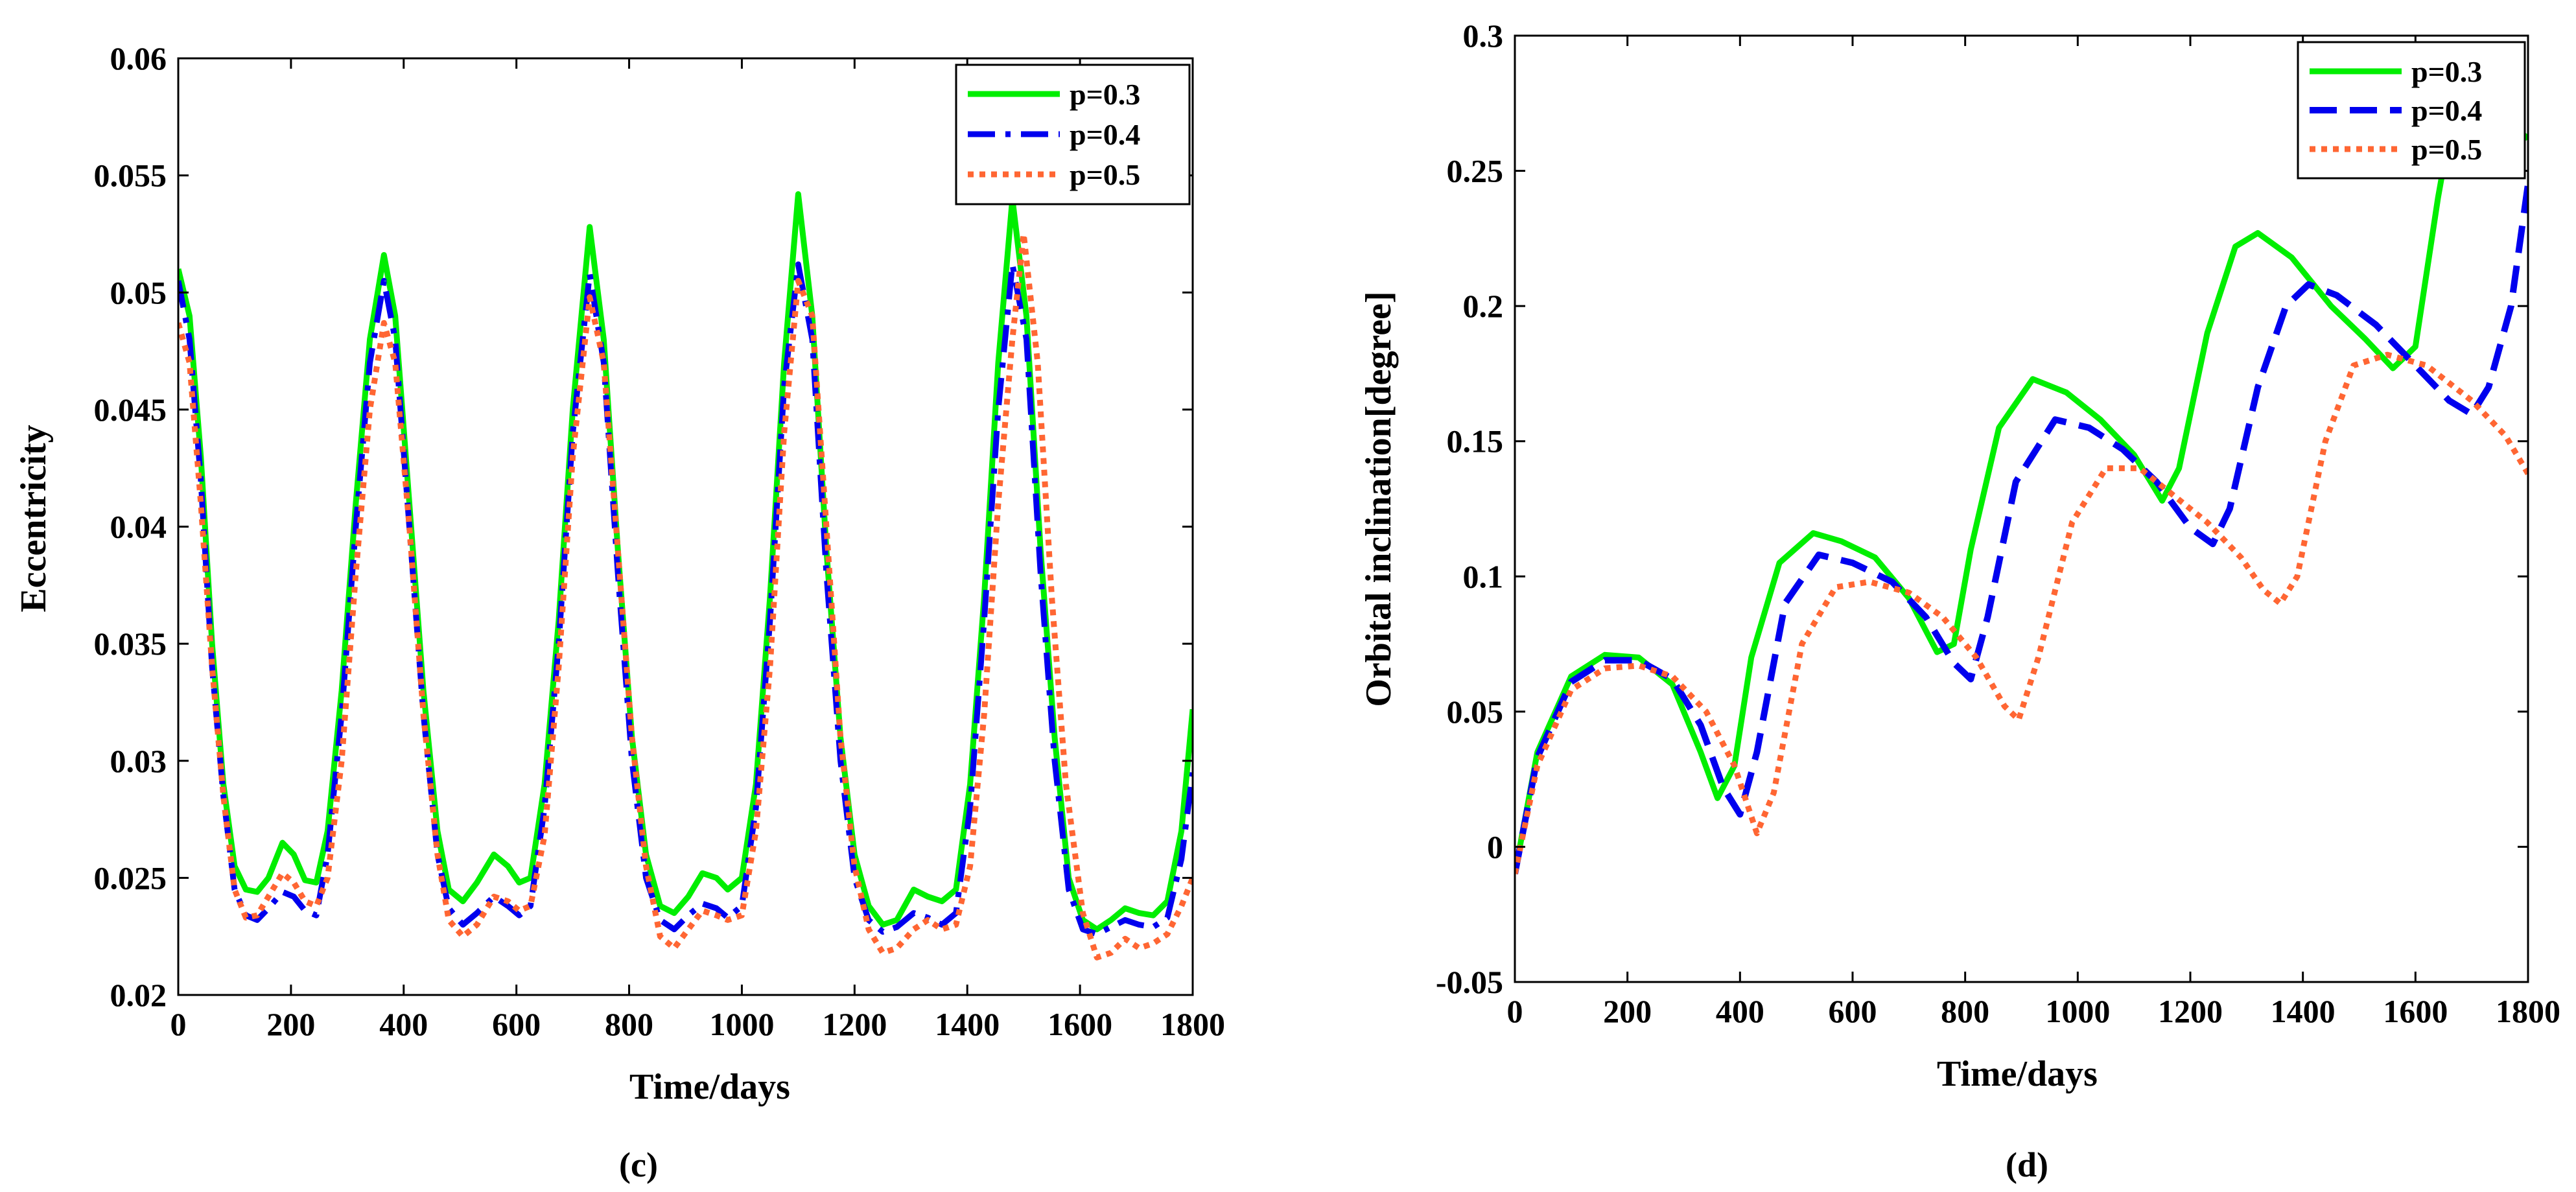 This screenshot has width=2576, height=1192. What do you see at coordinates (1740, 1011) in the screenshot?
I see `x-tick-label-d: 400` at bounding box center [1740, 1011].